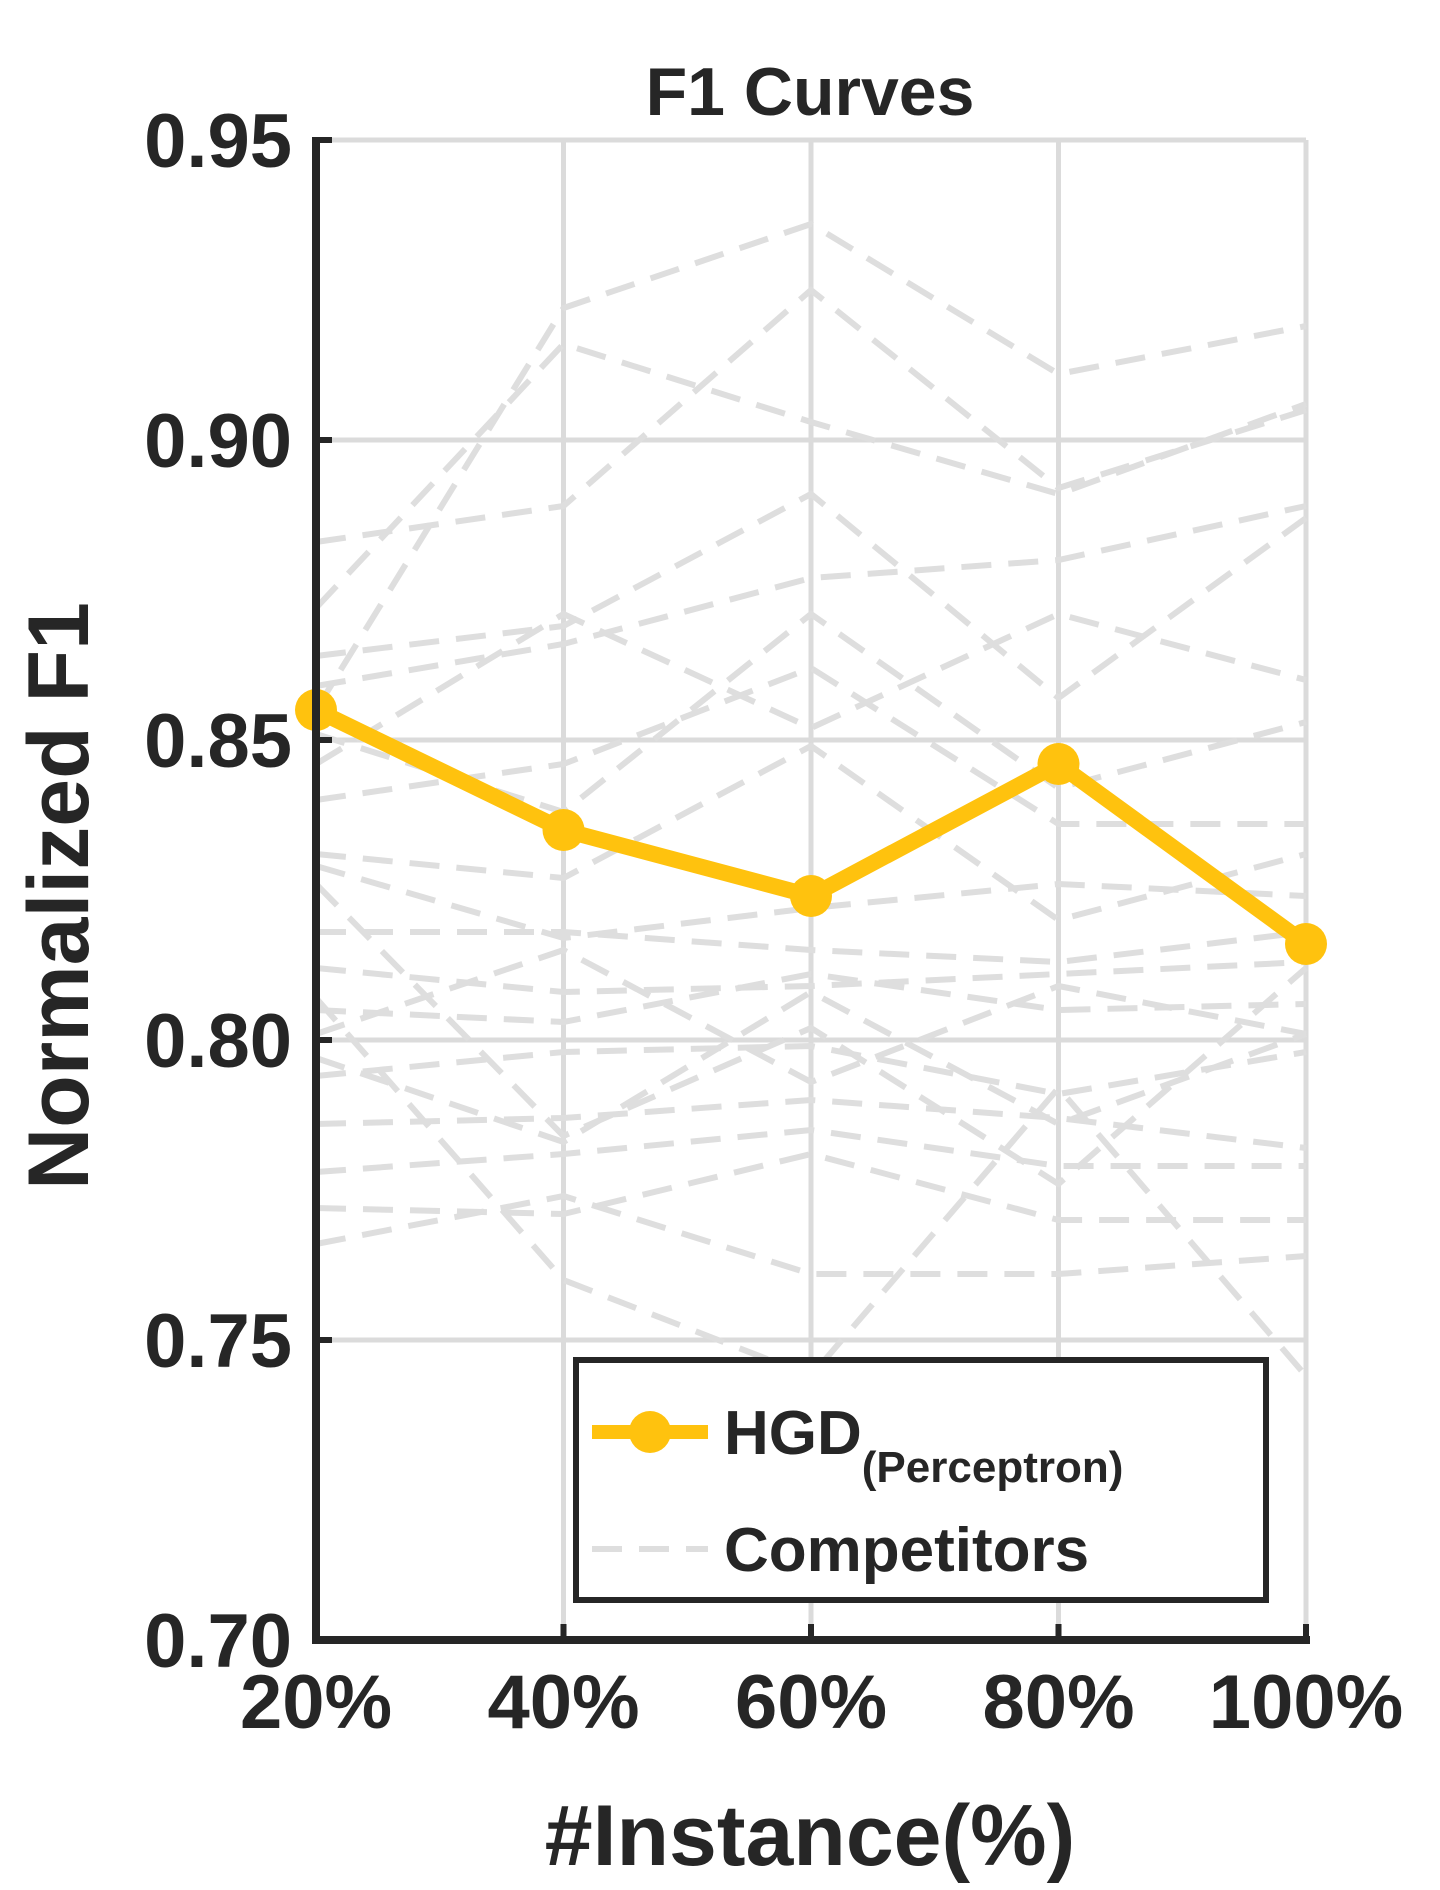 This screenshot has height=1890, width=1440. What do you see at coordinates (218, 1041) in the screenshot?
I see `y-tick-label: 0.80` at bounding box center [218, 1041].